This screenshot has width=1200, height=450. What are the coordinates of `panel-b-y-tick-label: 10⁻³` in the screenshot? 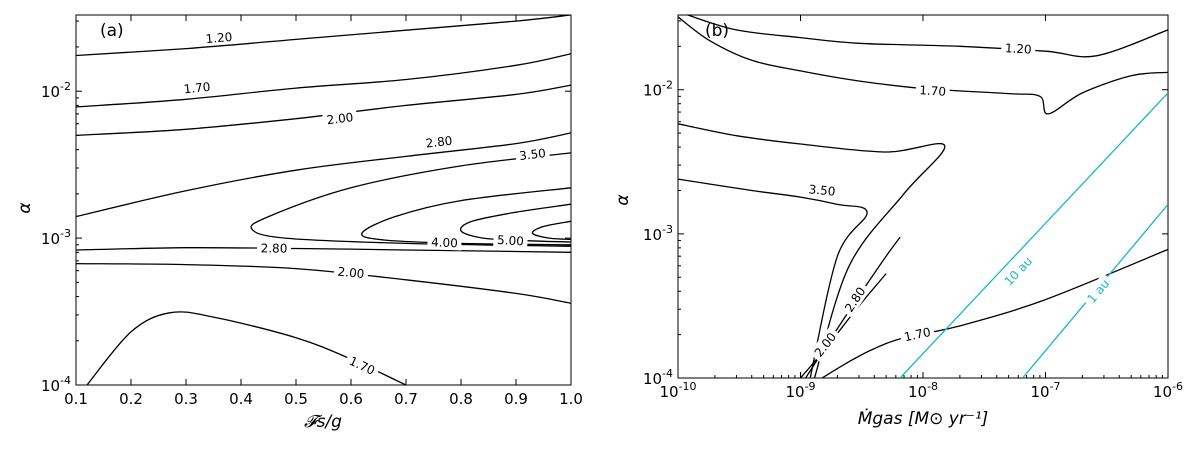 It's located at (658, 233).